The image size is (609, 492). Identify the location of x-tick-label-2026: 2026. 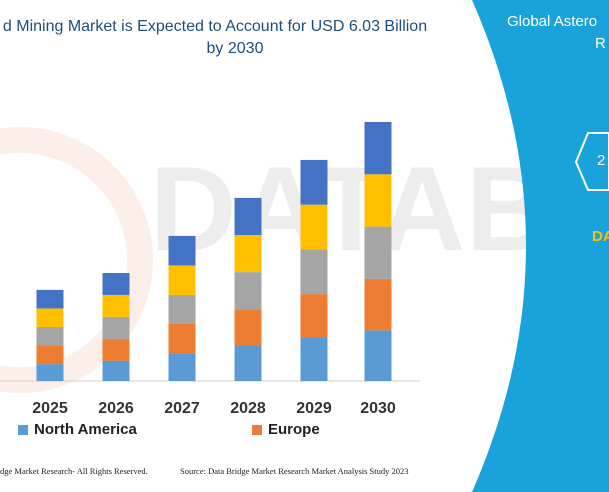
(116, 408).